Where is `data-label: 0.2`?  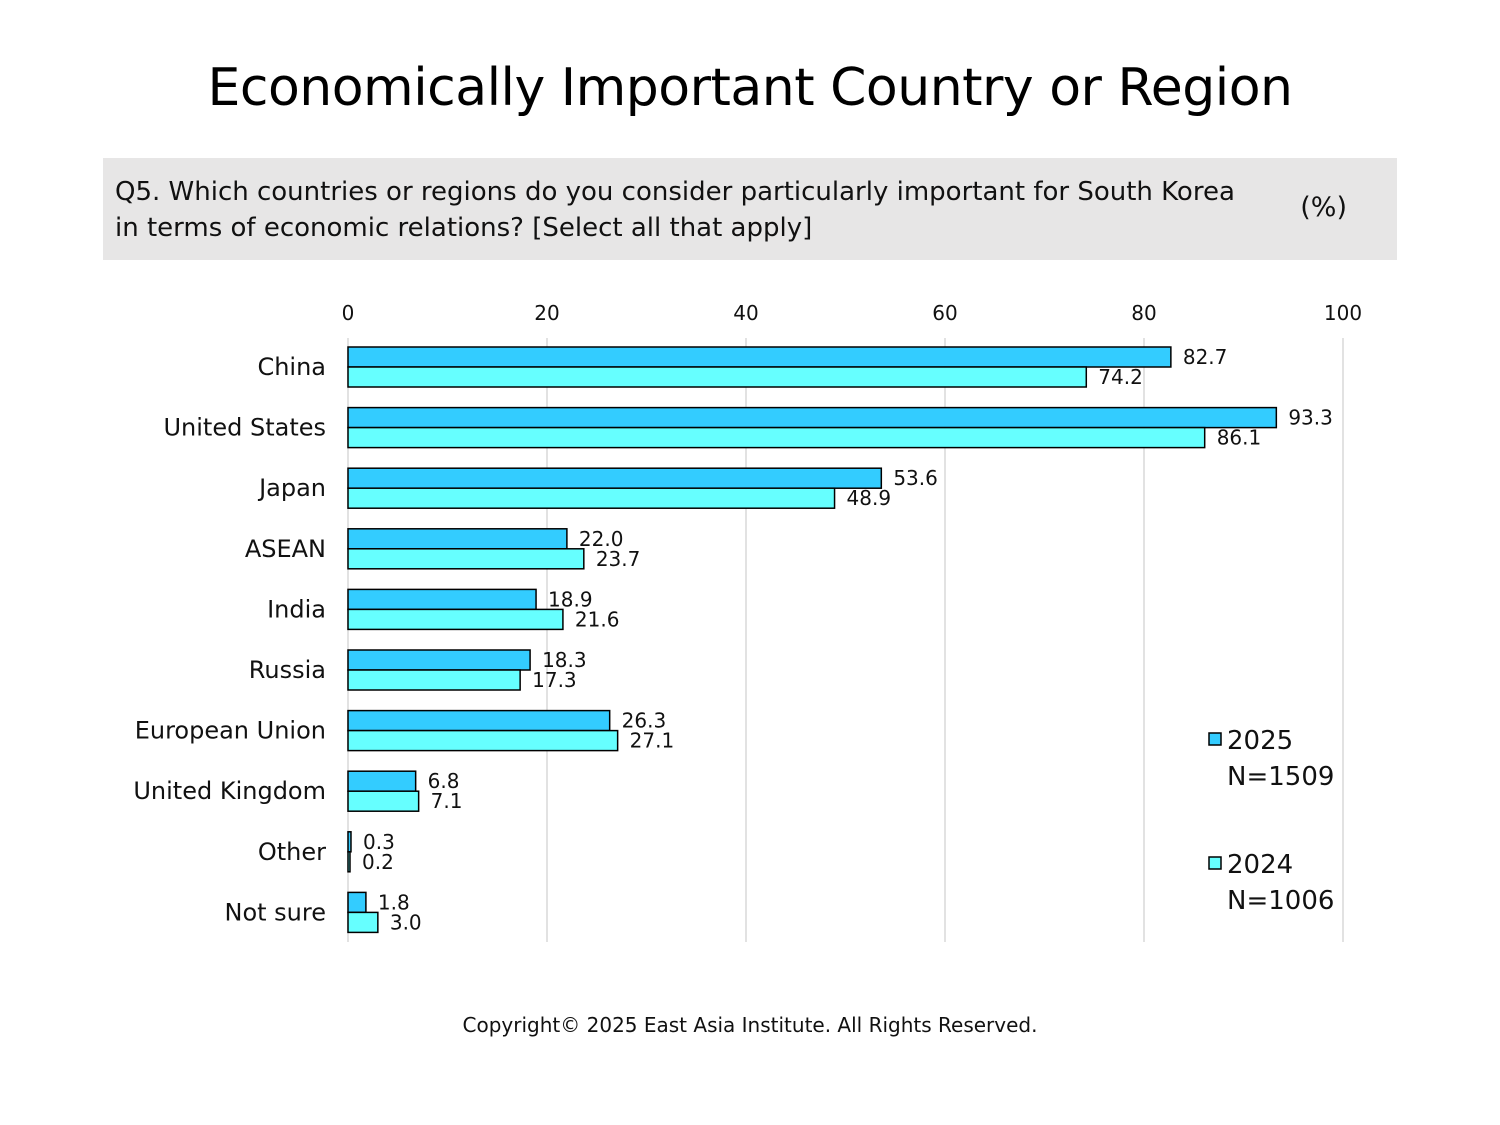 data-label: 0.2 is located at coordinates (378, 862).